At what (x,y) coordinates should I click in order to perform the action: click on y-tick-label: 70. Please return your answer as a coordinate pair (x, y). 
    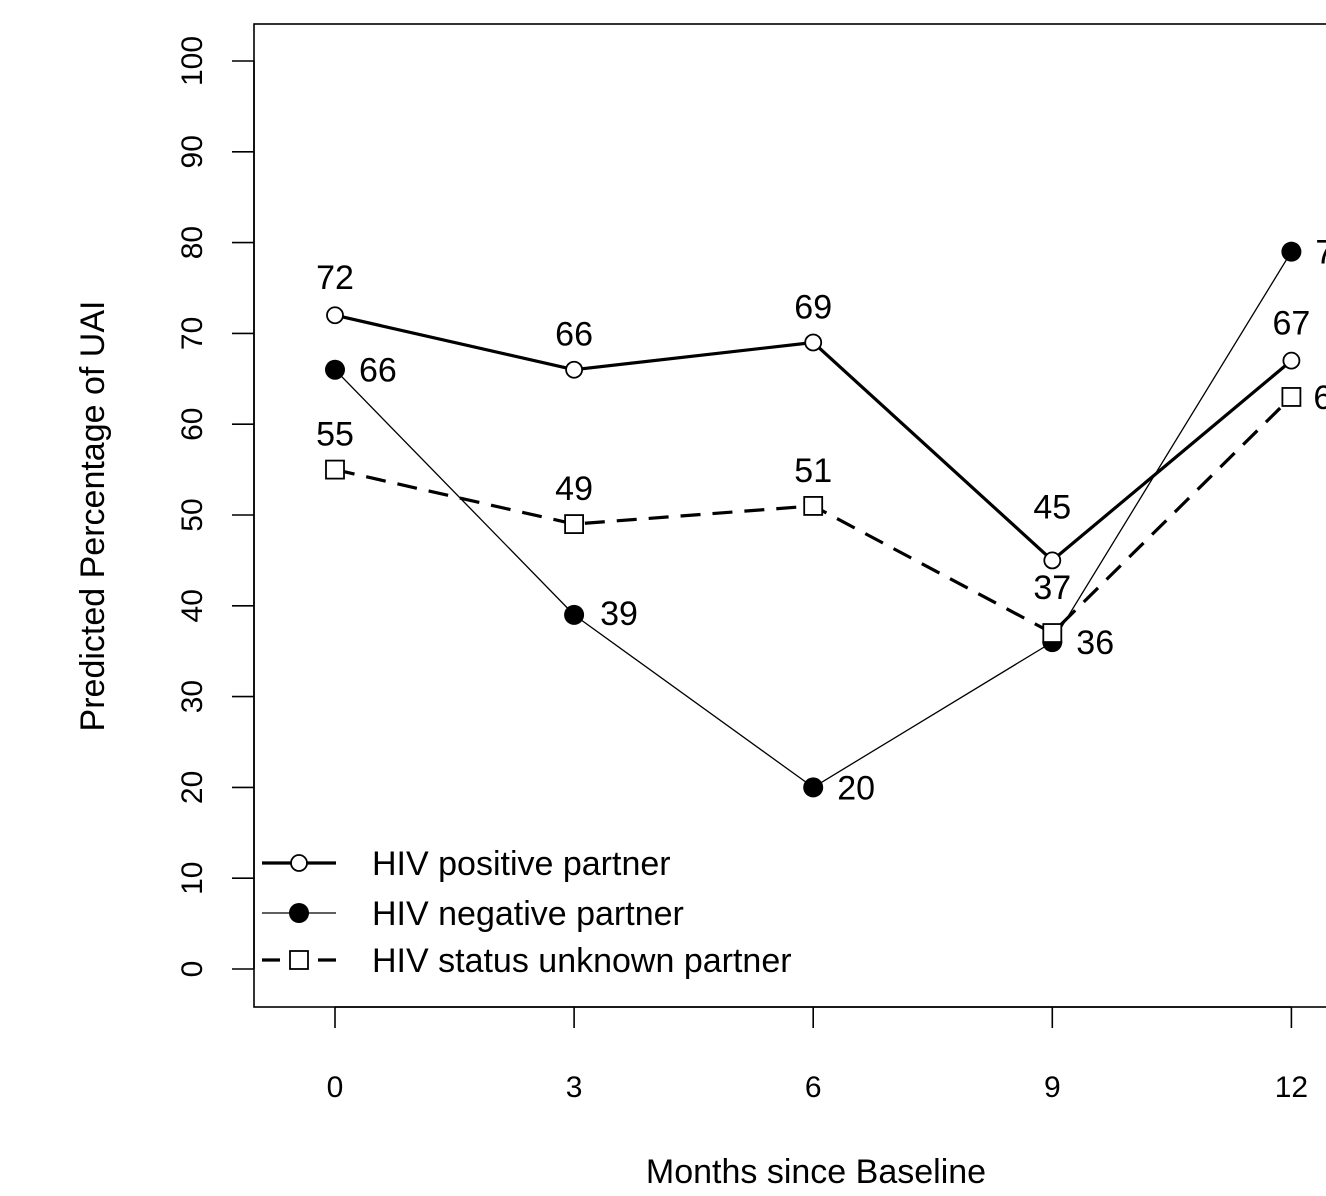
    Looking at the image, I should click on (192, 333).